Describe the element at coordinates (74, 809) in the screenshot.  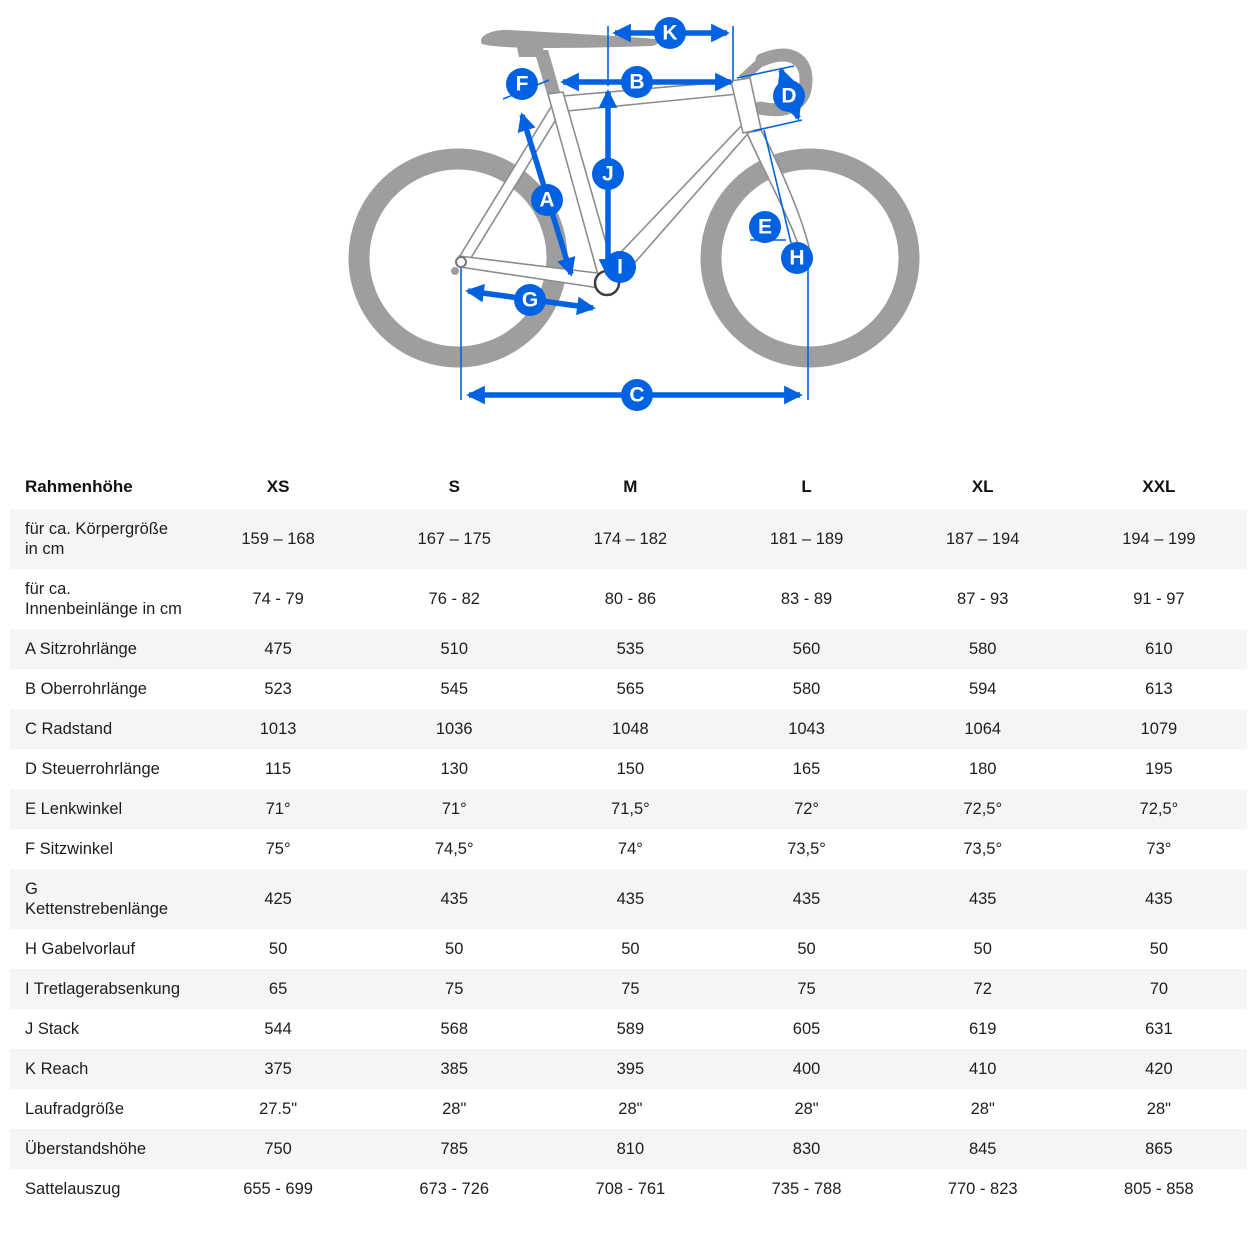
I see `row-label: E Lenkwinkel` at that location.